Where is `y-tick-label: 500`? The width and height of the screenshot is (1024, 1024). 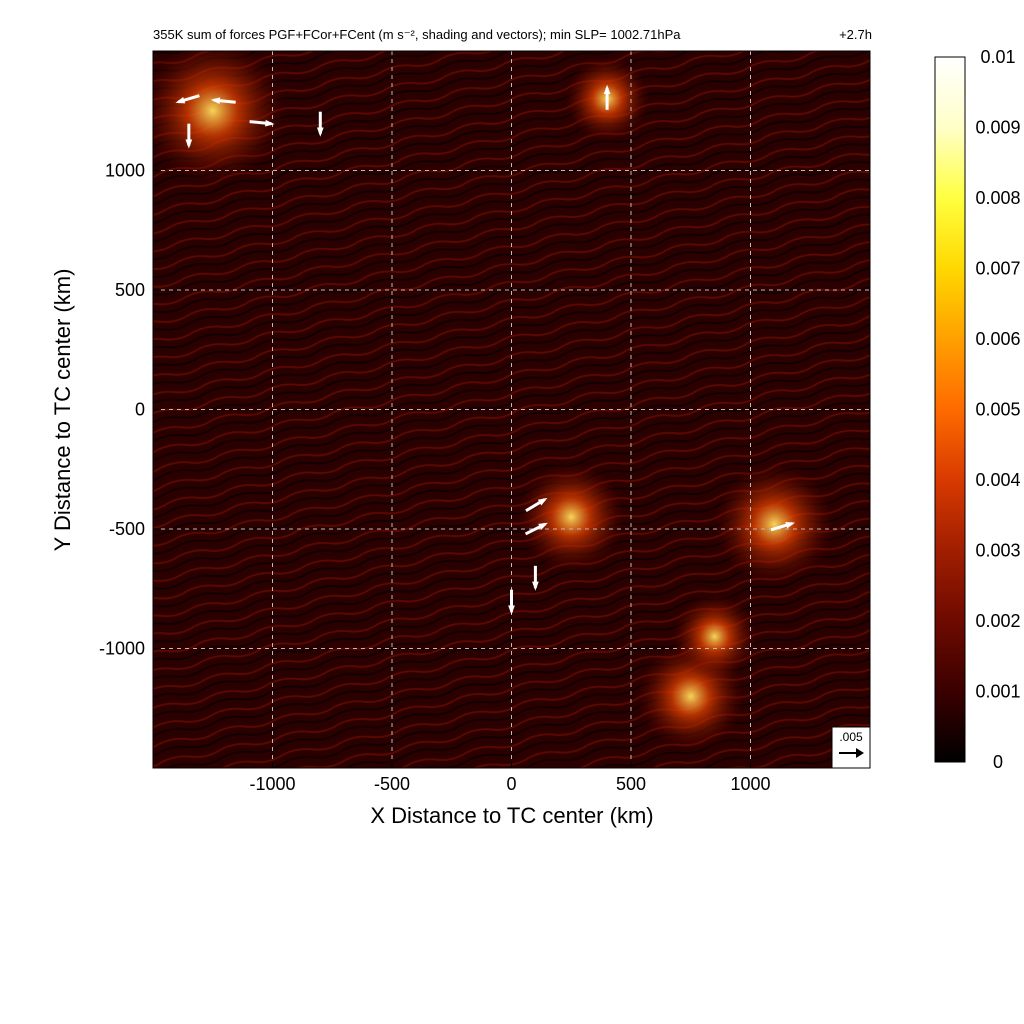
y-tick-label: 500 is located at coordinates (130, 290).